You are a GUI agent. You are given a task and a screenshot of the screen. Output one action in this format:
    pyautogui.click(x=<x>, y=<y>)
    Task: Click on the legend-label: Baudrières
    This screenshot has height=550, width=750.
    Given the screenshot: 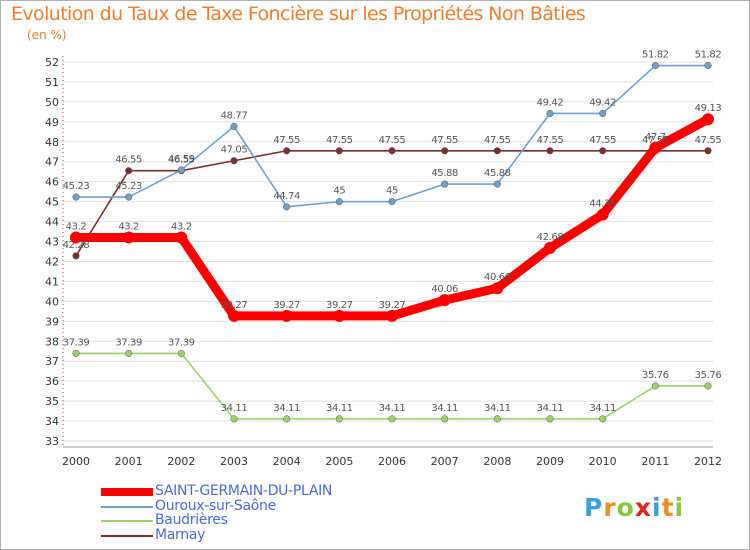 What is the action you would take?
    pyautogui.click(x=191, y=520)
    